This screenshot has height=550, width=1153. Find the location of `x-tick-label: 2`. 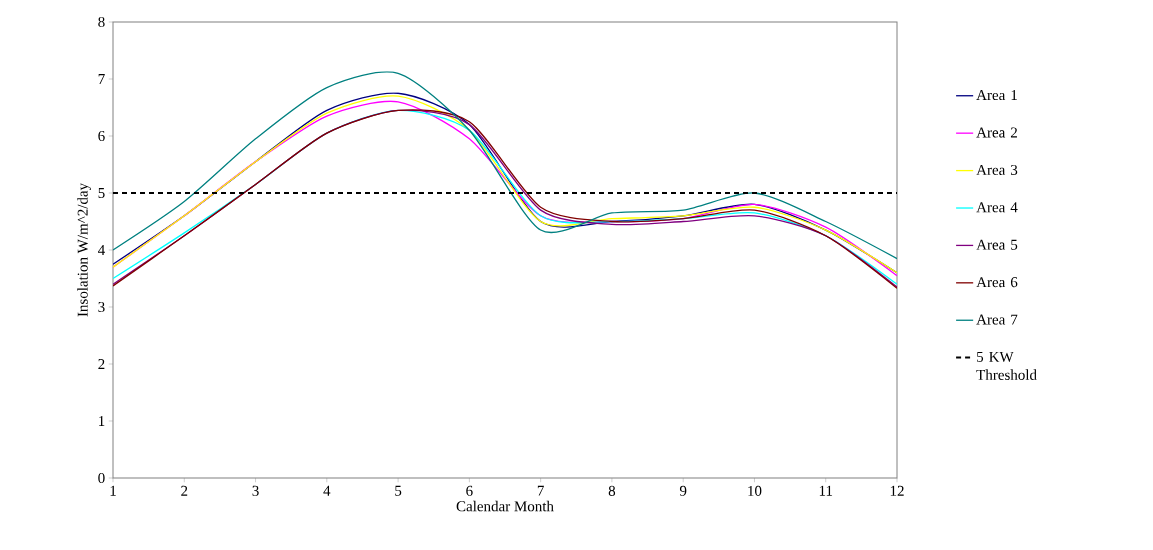

x-tick-label: 2 is located at coordinates (184, 490).